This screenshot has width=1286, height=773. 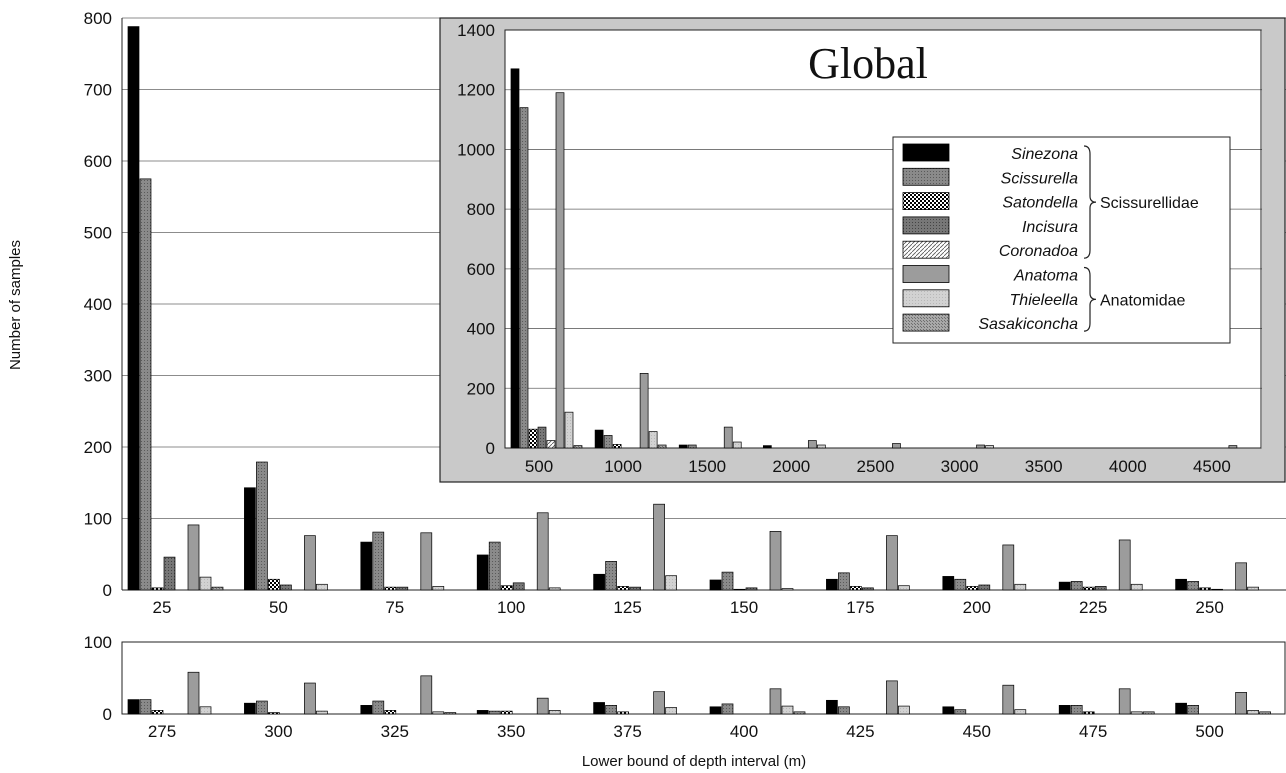 What do you see at coordinates (1038, 251) in the screenshot?
I see `legend-label-coronadoa: Coronadoa` at bounding box center [1038, 251].